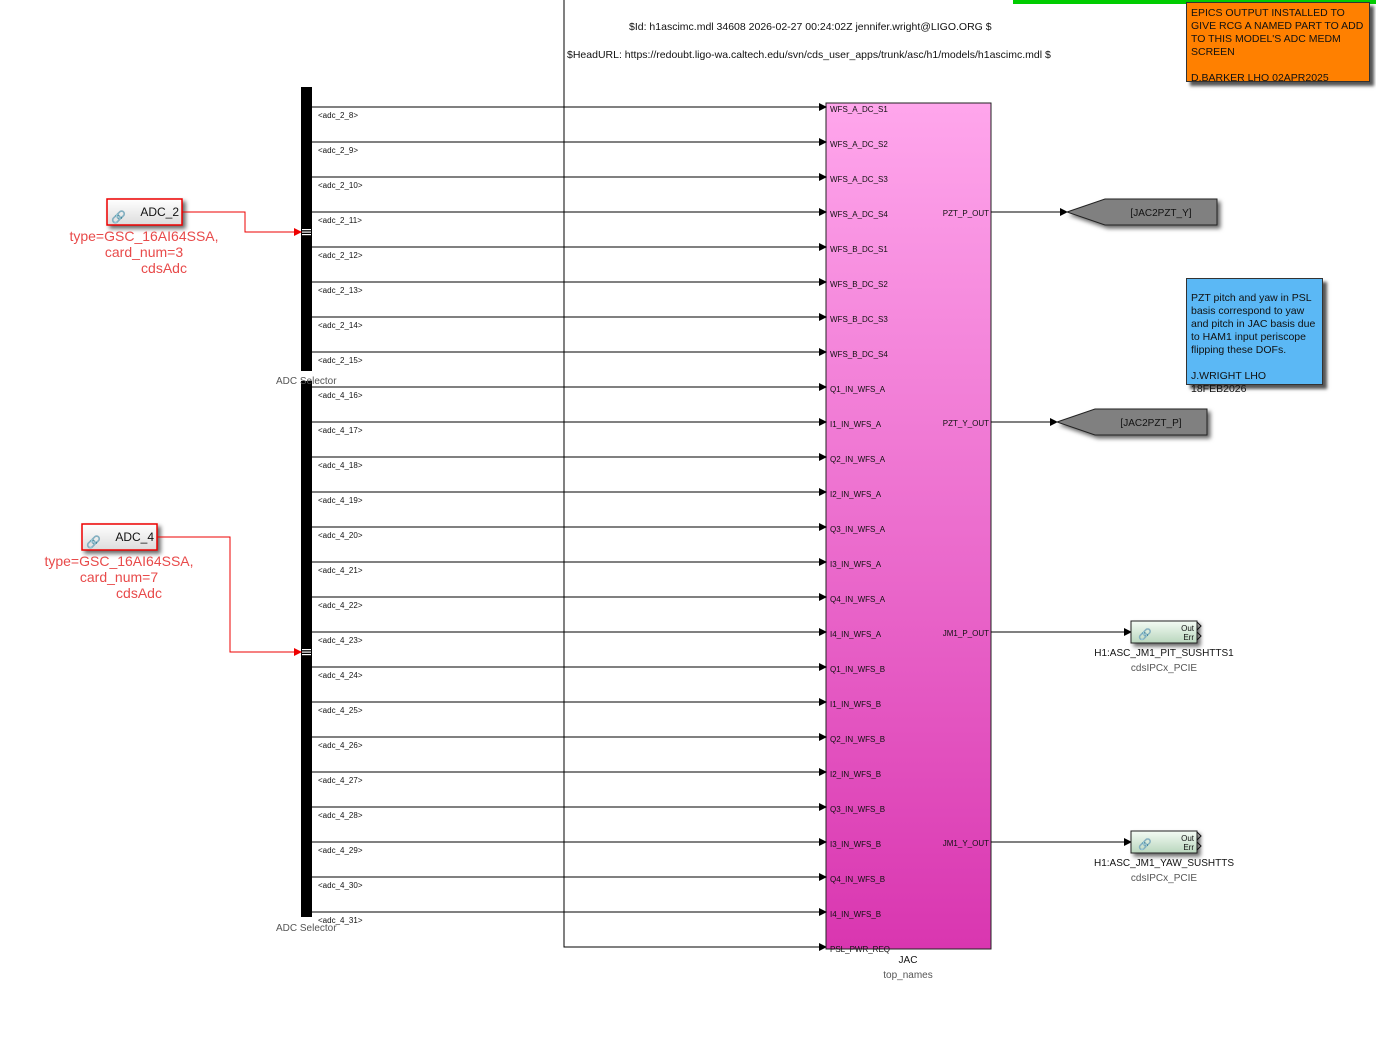  I want to click on adc-block-name: ADC_4, so click(134, 537).